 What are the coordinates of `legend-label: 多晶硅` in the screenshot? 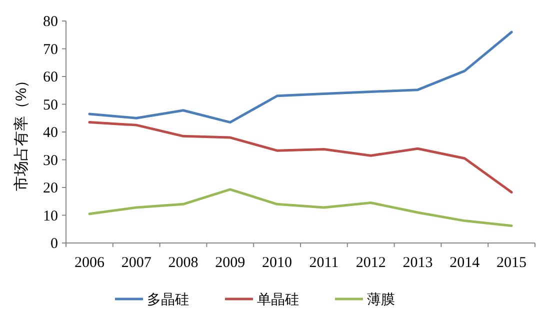 It's located at (168, 299).